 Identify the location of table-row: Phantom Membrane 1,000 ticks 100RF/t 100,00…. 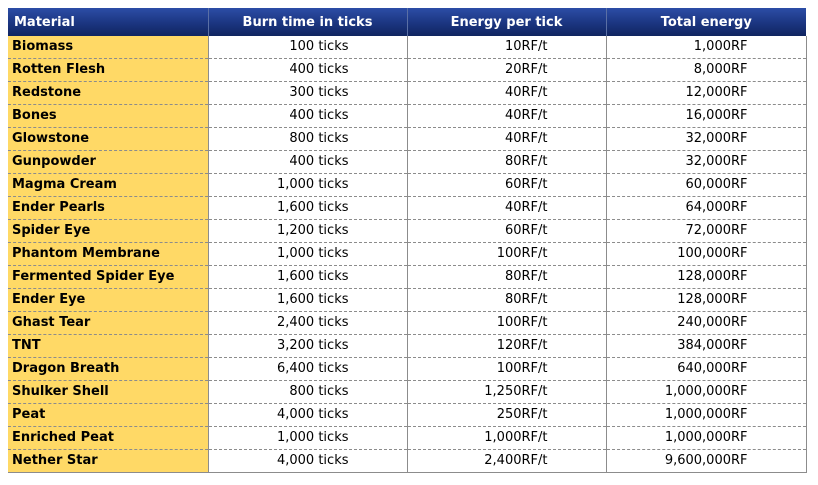
(407, 254).